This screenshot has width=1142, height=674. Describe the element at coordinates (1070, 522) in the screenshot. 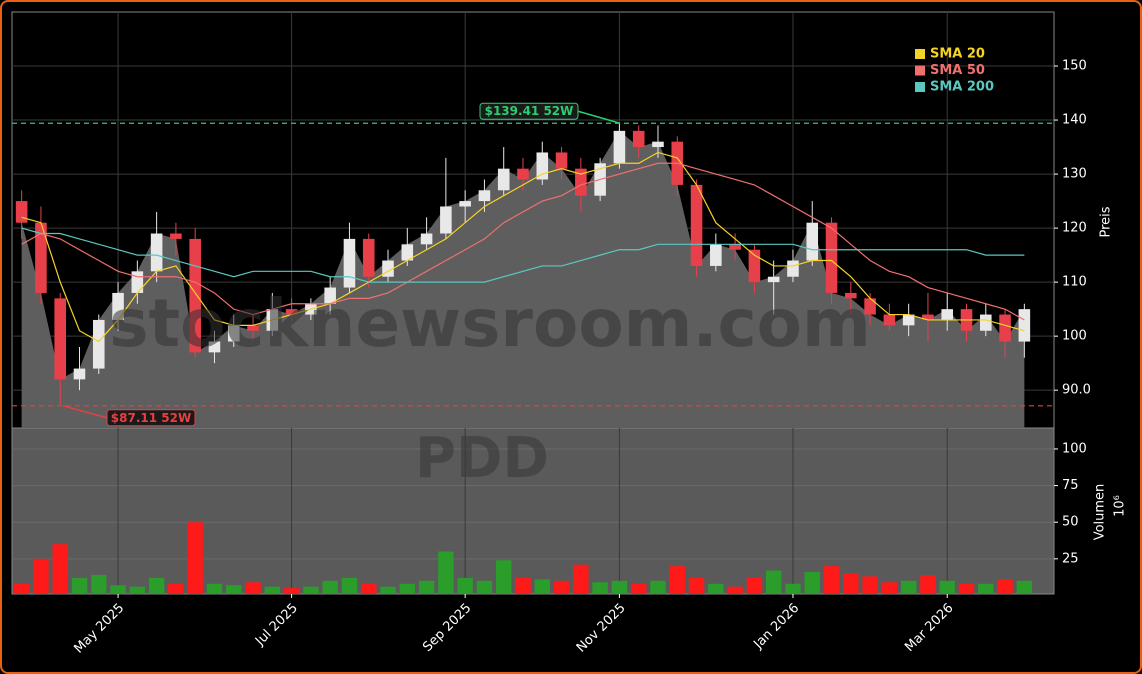

I see `volume-tick-label: 50` at that location.